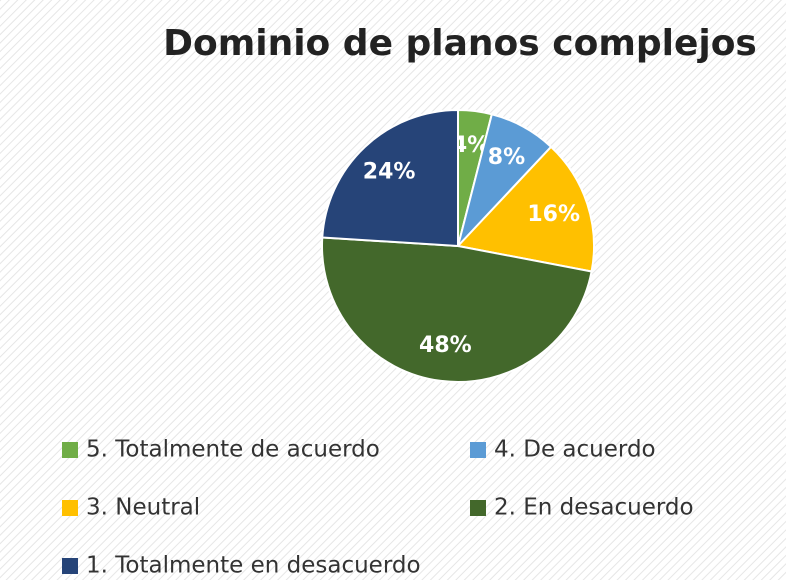  What do you see at coordinates (143, 508) in the screenshot?
I see `legend-label: 3. Neutral` at bounding box center [143, 508].